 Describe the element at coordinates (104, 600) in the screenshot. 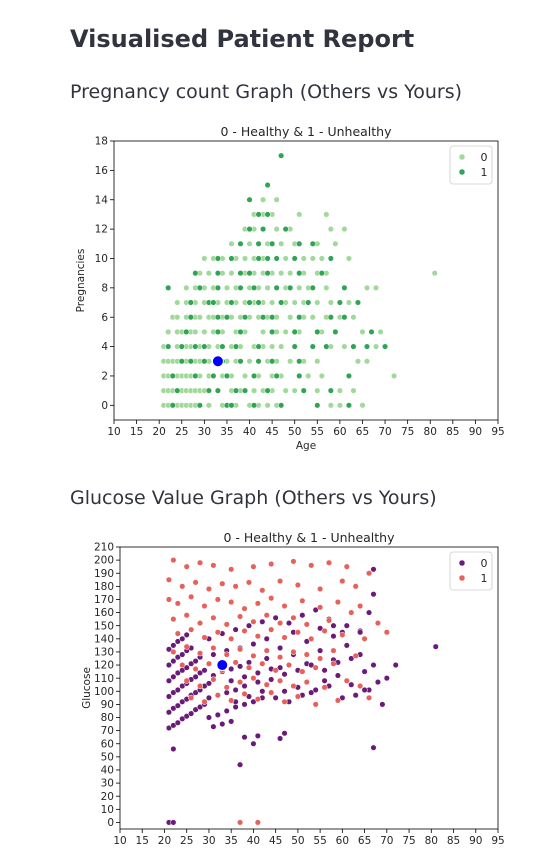

I see `y-tick-label: 170` at that location.